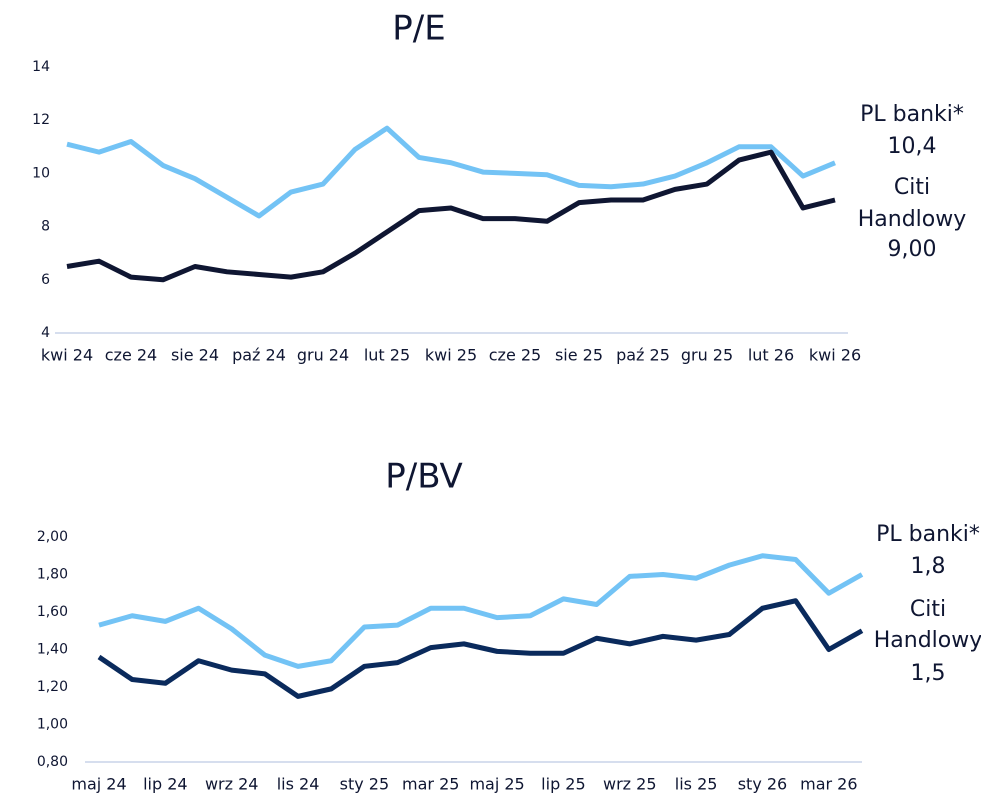 This screenshot has height=796, width=981. What do you see at coordinates (430, 784) in the screenshot?
I see `x-tick-label: mar 25` at bounding box center [430, 784].